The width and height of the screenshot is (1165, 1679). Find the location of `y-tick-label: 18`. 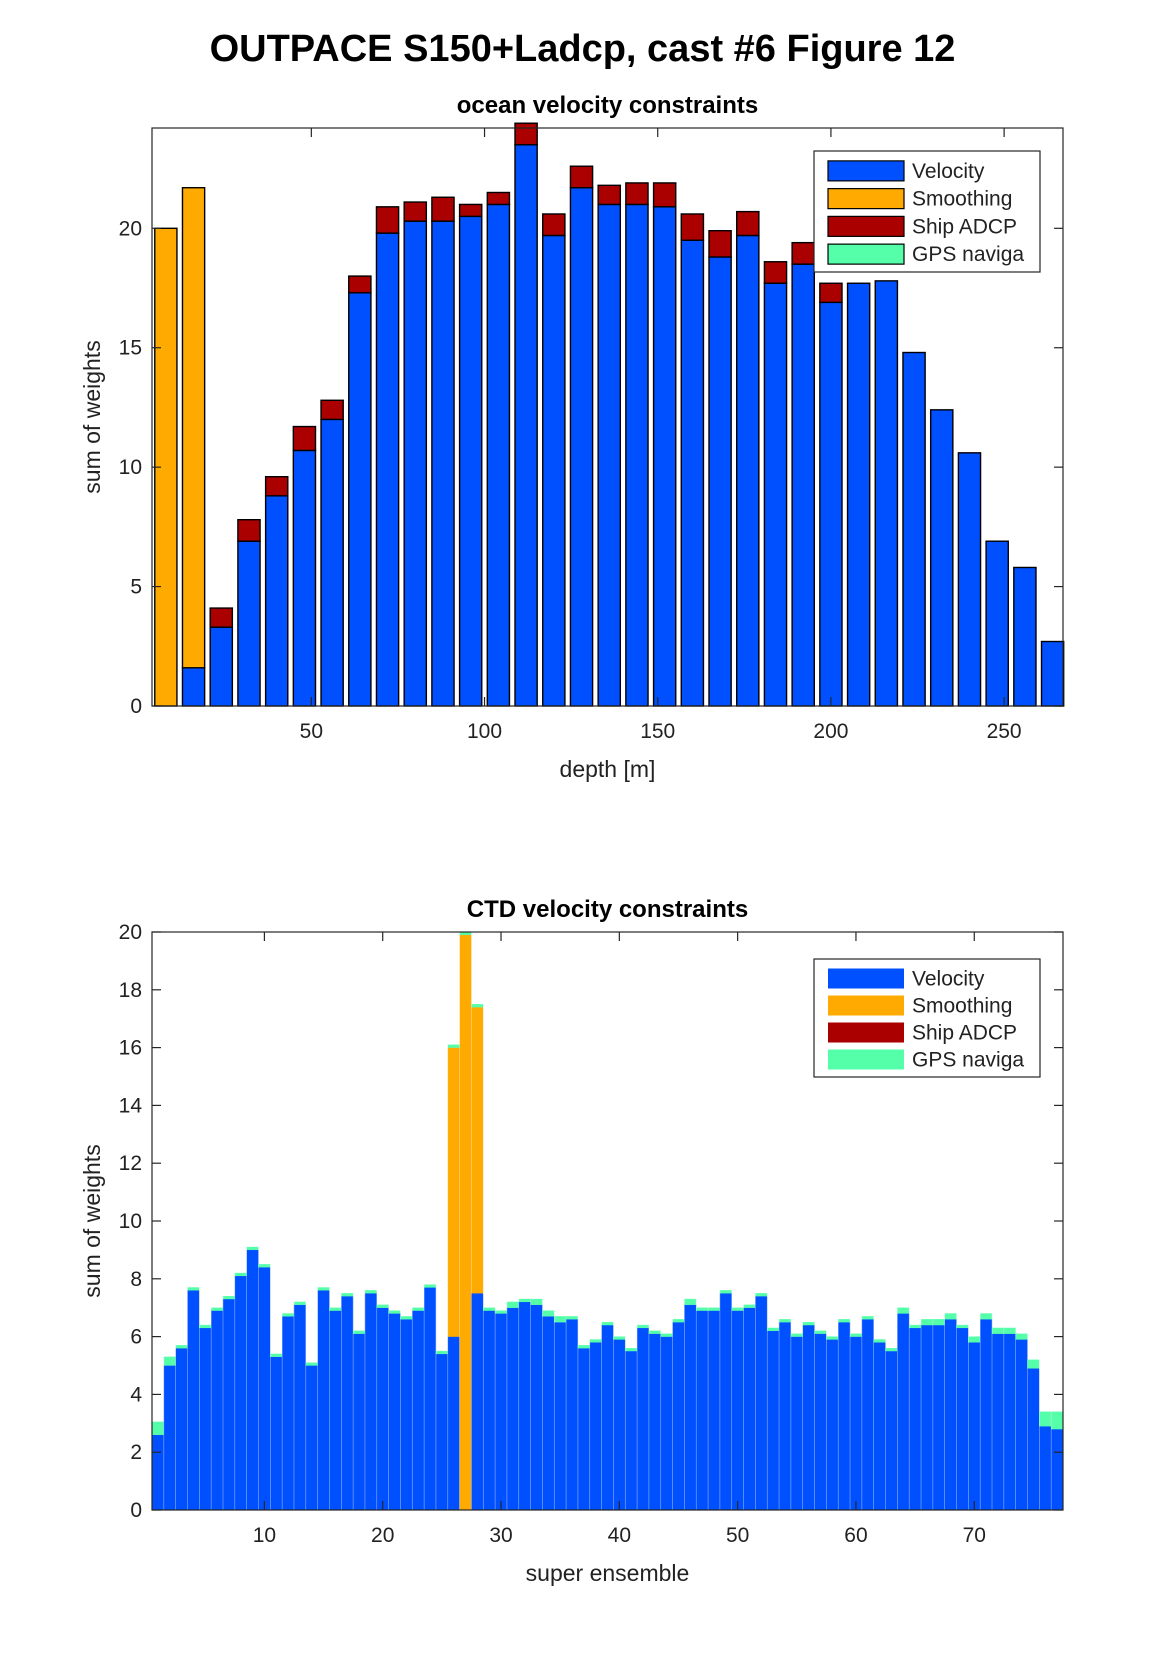

y-tick-label: 18 is located at coordinates (130, 990).